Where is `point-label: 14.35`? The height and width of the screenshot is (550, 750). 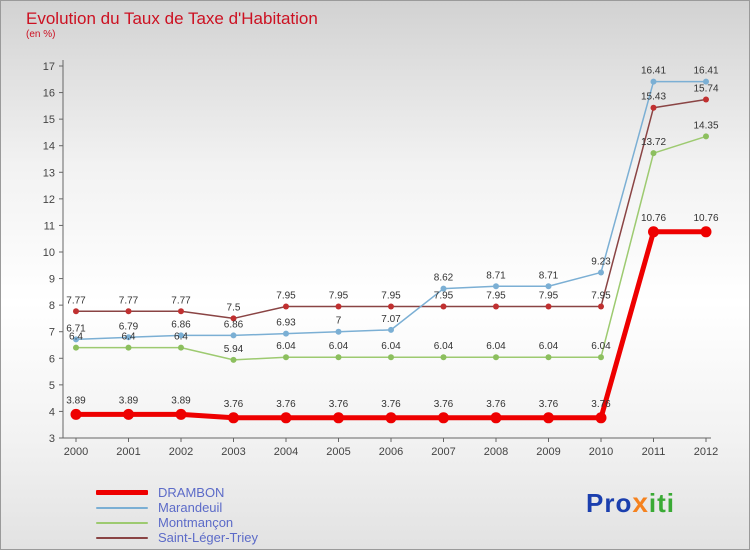 point-label: 14.35 is located at coordinates (705, 125).